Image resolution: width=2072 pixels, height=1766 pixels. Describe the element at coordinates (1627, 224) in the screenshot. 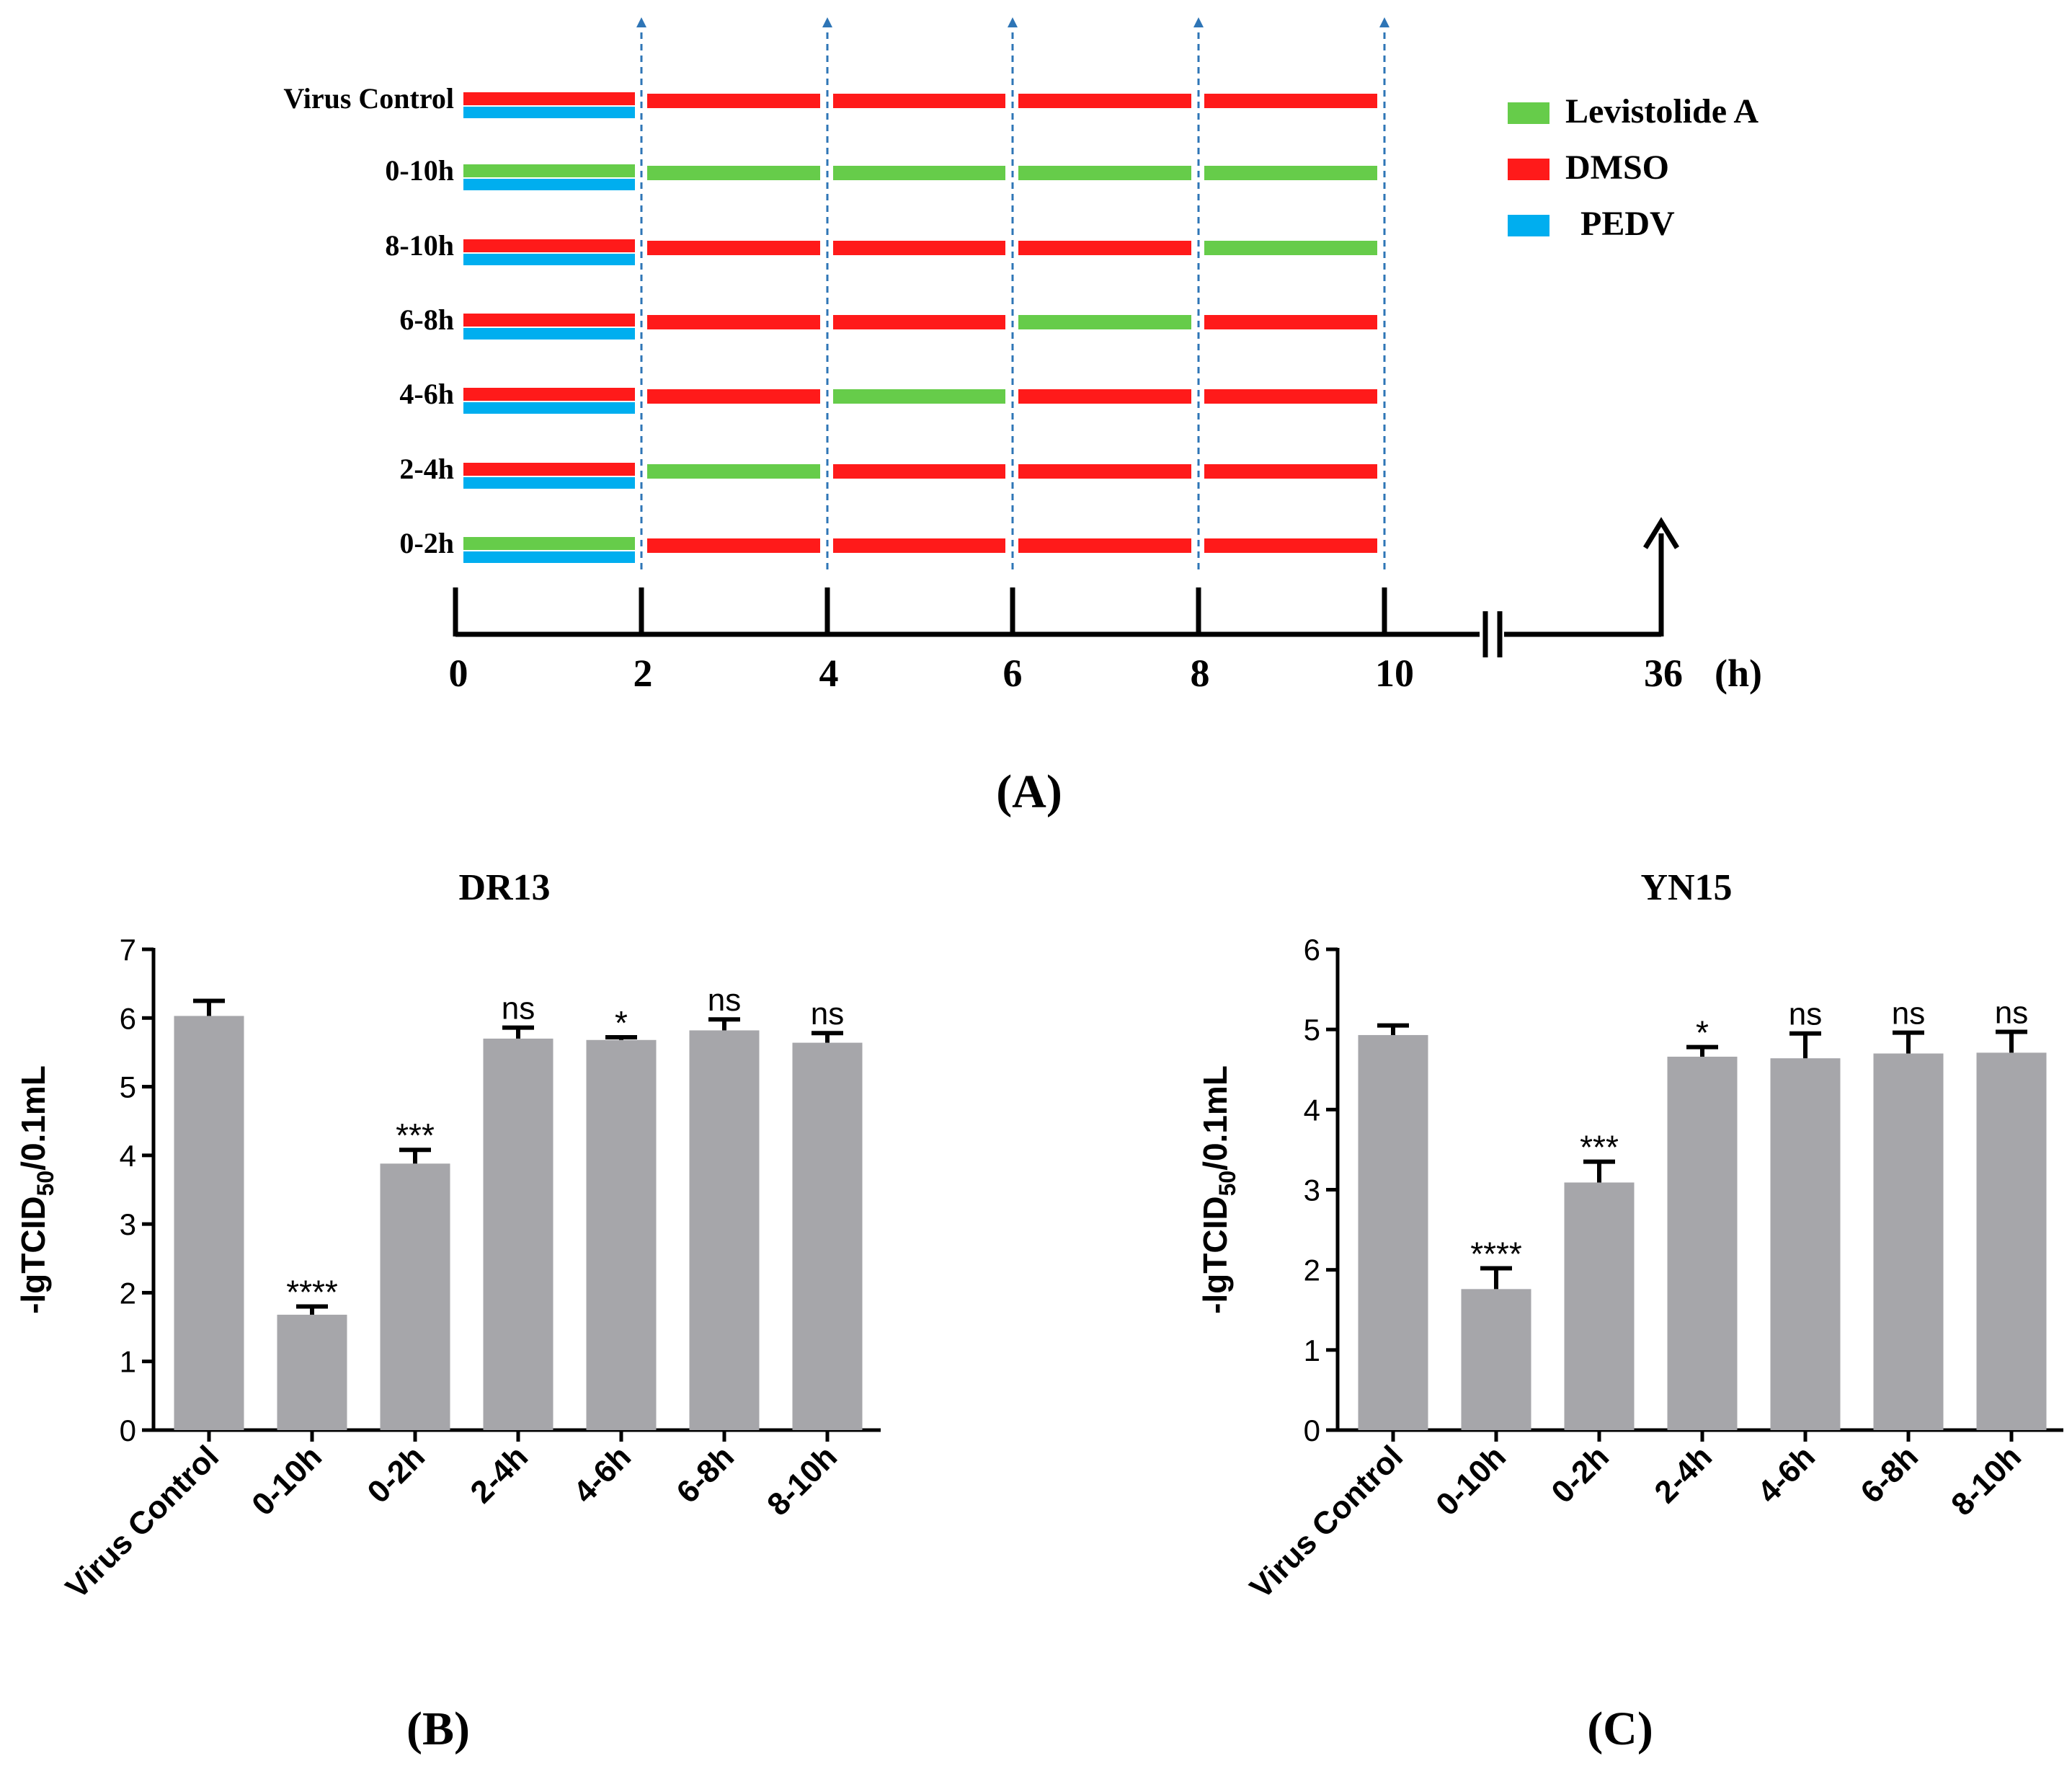

I see `legend-label: PEDV` at that location.